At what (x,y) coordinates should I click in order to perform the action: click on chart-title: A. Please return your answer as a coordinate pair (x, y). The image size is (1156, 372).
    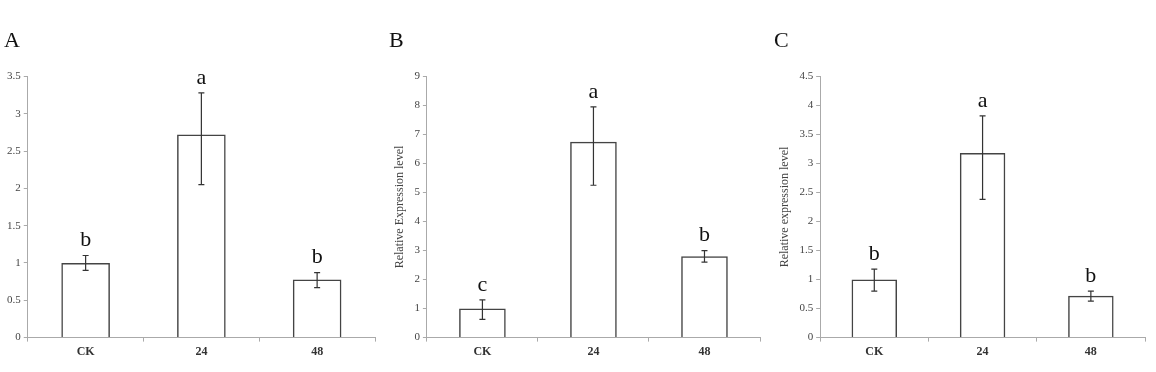
    Looking at the image, I should click on (12, 39).